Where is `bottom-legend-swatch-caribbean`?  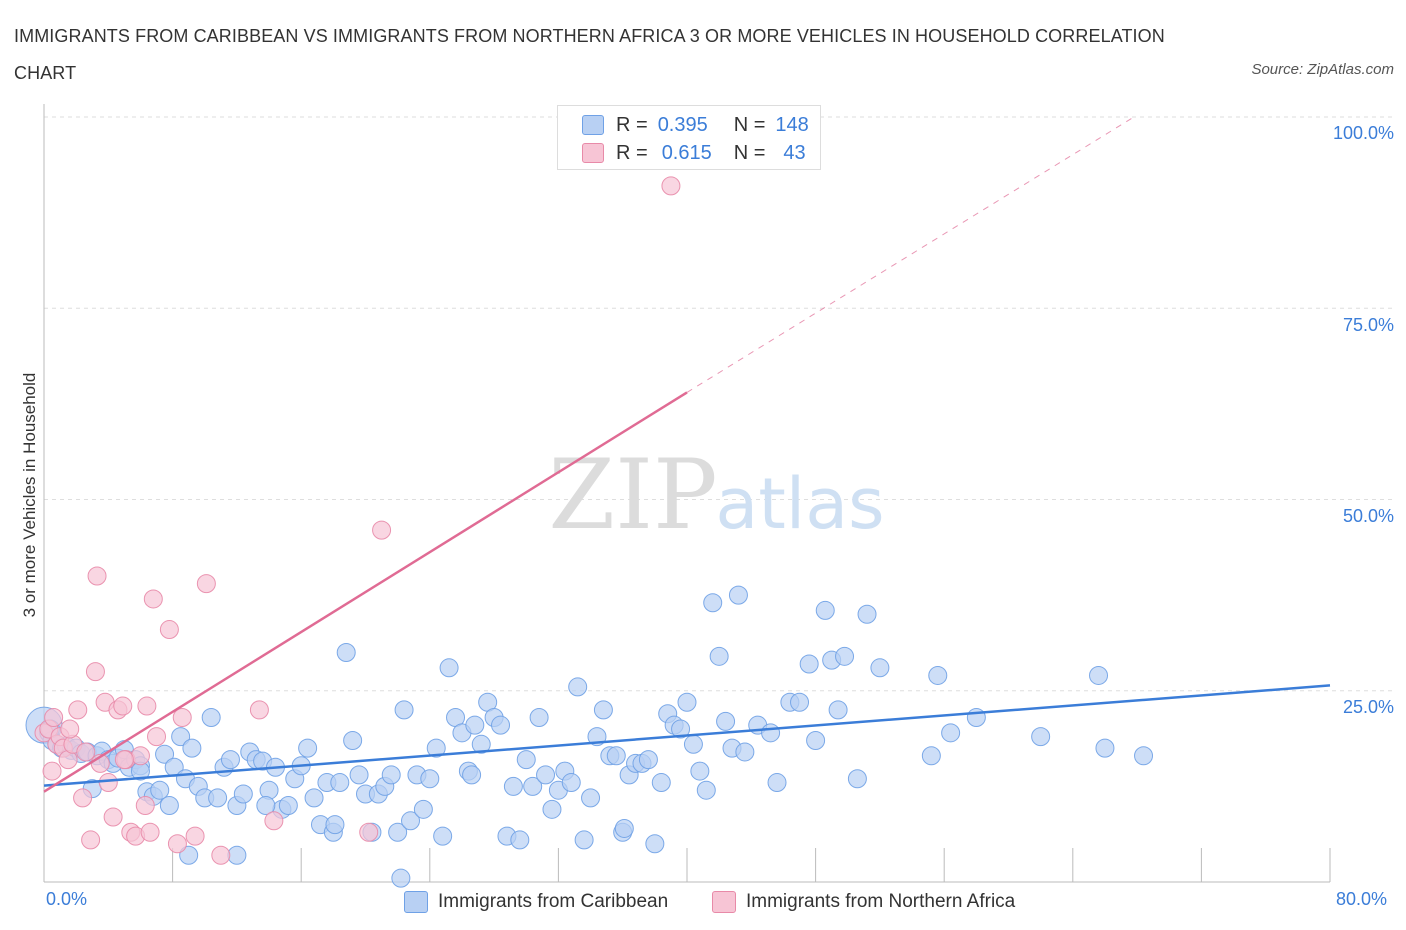
bottom-legend-swatch-caribbean is located at coordinates (416, 902).